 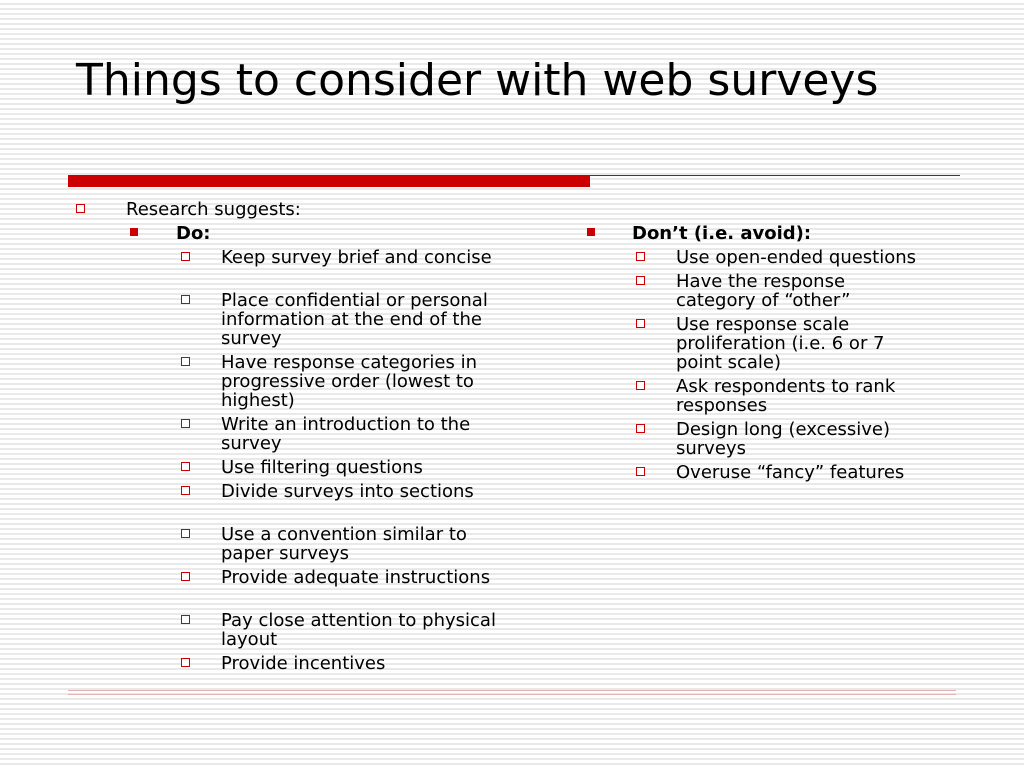 I want to click on title-divider-thin, so click(x=775, y=175).